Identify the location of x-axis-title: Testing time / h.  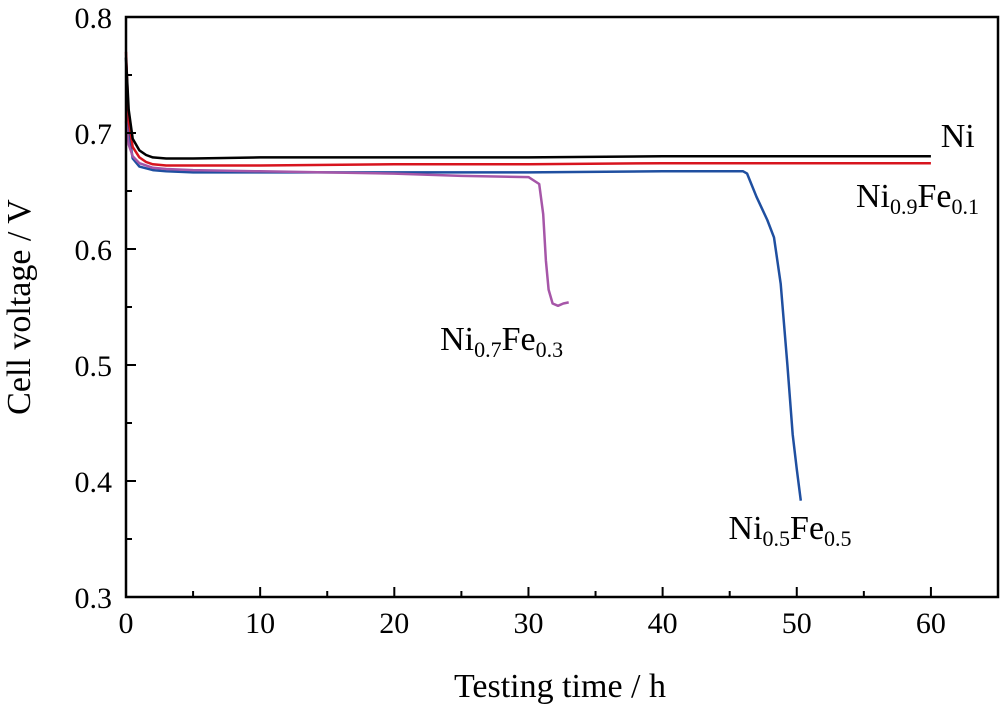
(560, 686).